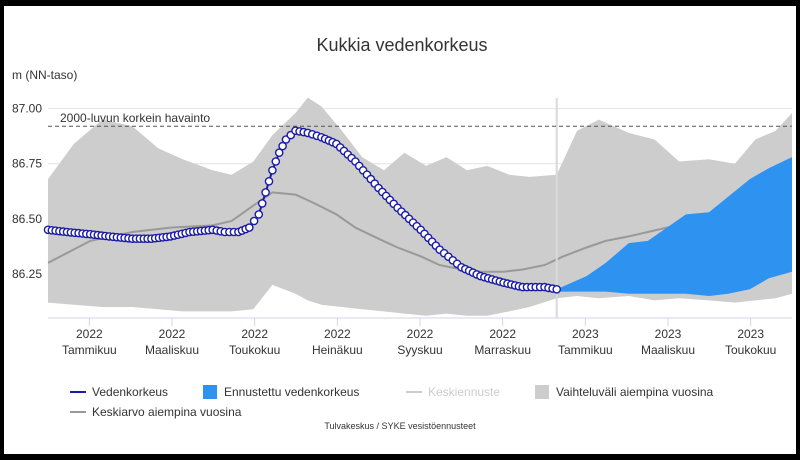  What do you see at coordinates (674, 226) in the screenshot?
I see `forecast-band` at bounding box center [674, 226].